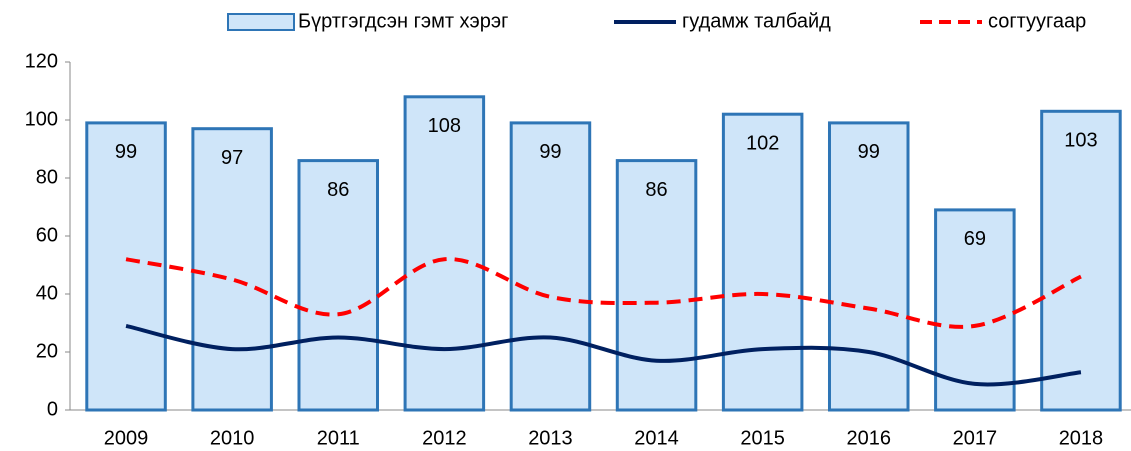 The image size is (1131, 451). Describe the element at coordinates (47, 177) in the screenshot. I see `y-tick-label: 80` at that location.